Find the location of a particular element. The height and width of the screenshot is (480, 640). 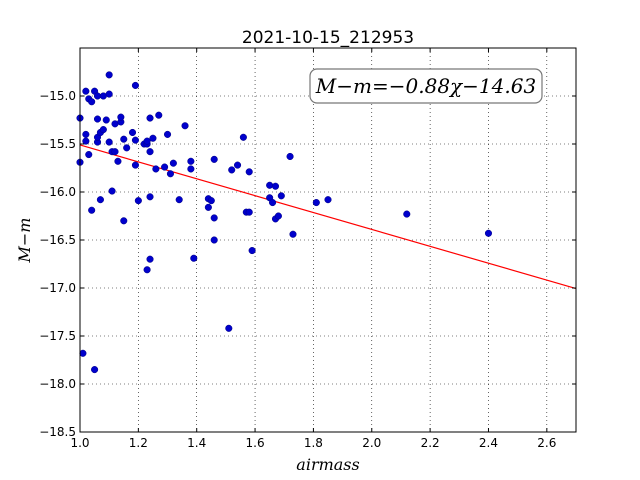

annotation-box is located at coordinates (426, 86).